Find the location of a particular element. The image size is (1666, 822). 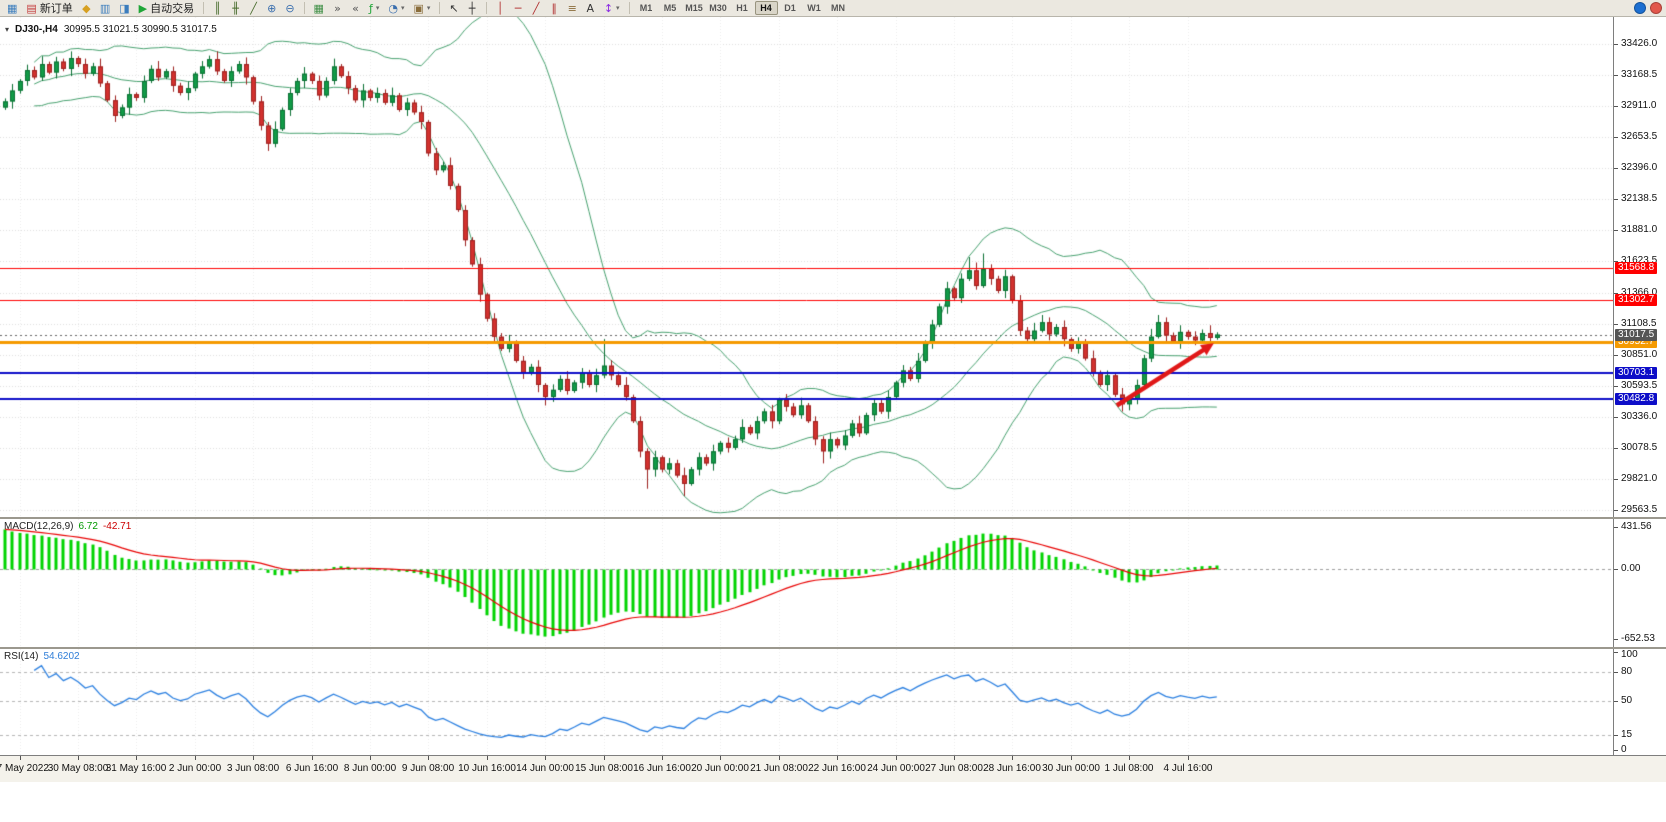

timeframe-w1-button: W1 is located at coordinates (814, 8).